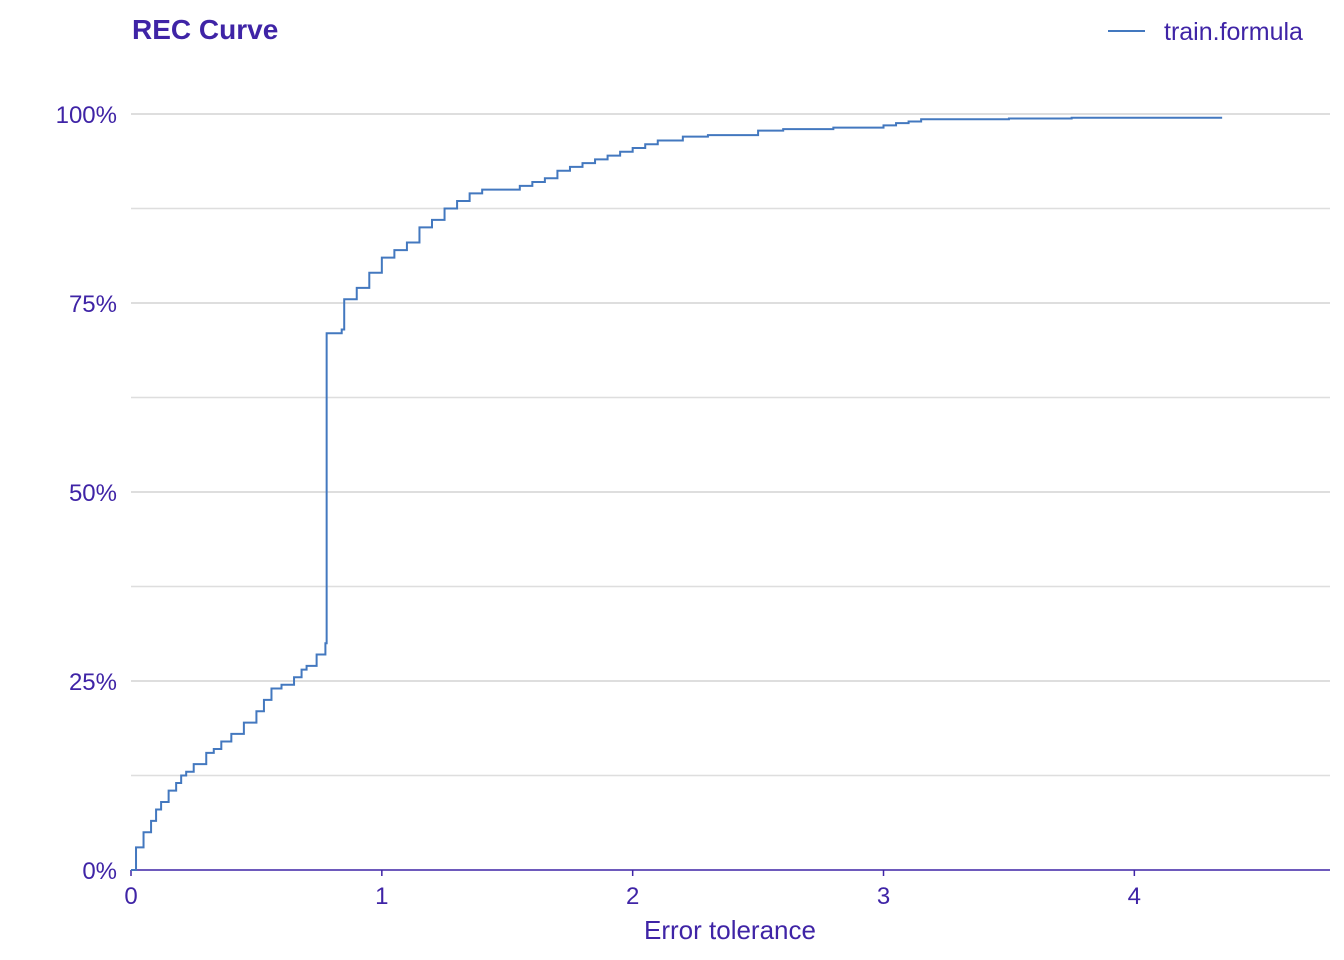 Image resolution: width=1344 pixels, height=960 pixels. What do you see at coordinates (93, 304) in the screenshot?
I see `y-tick-label: 75%` at bounding box center [93, 304].